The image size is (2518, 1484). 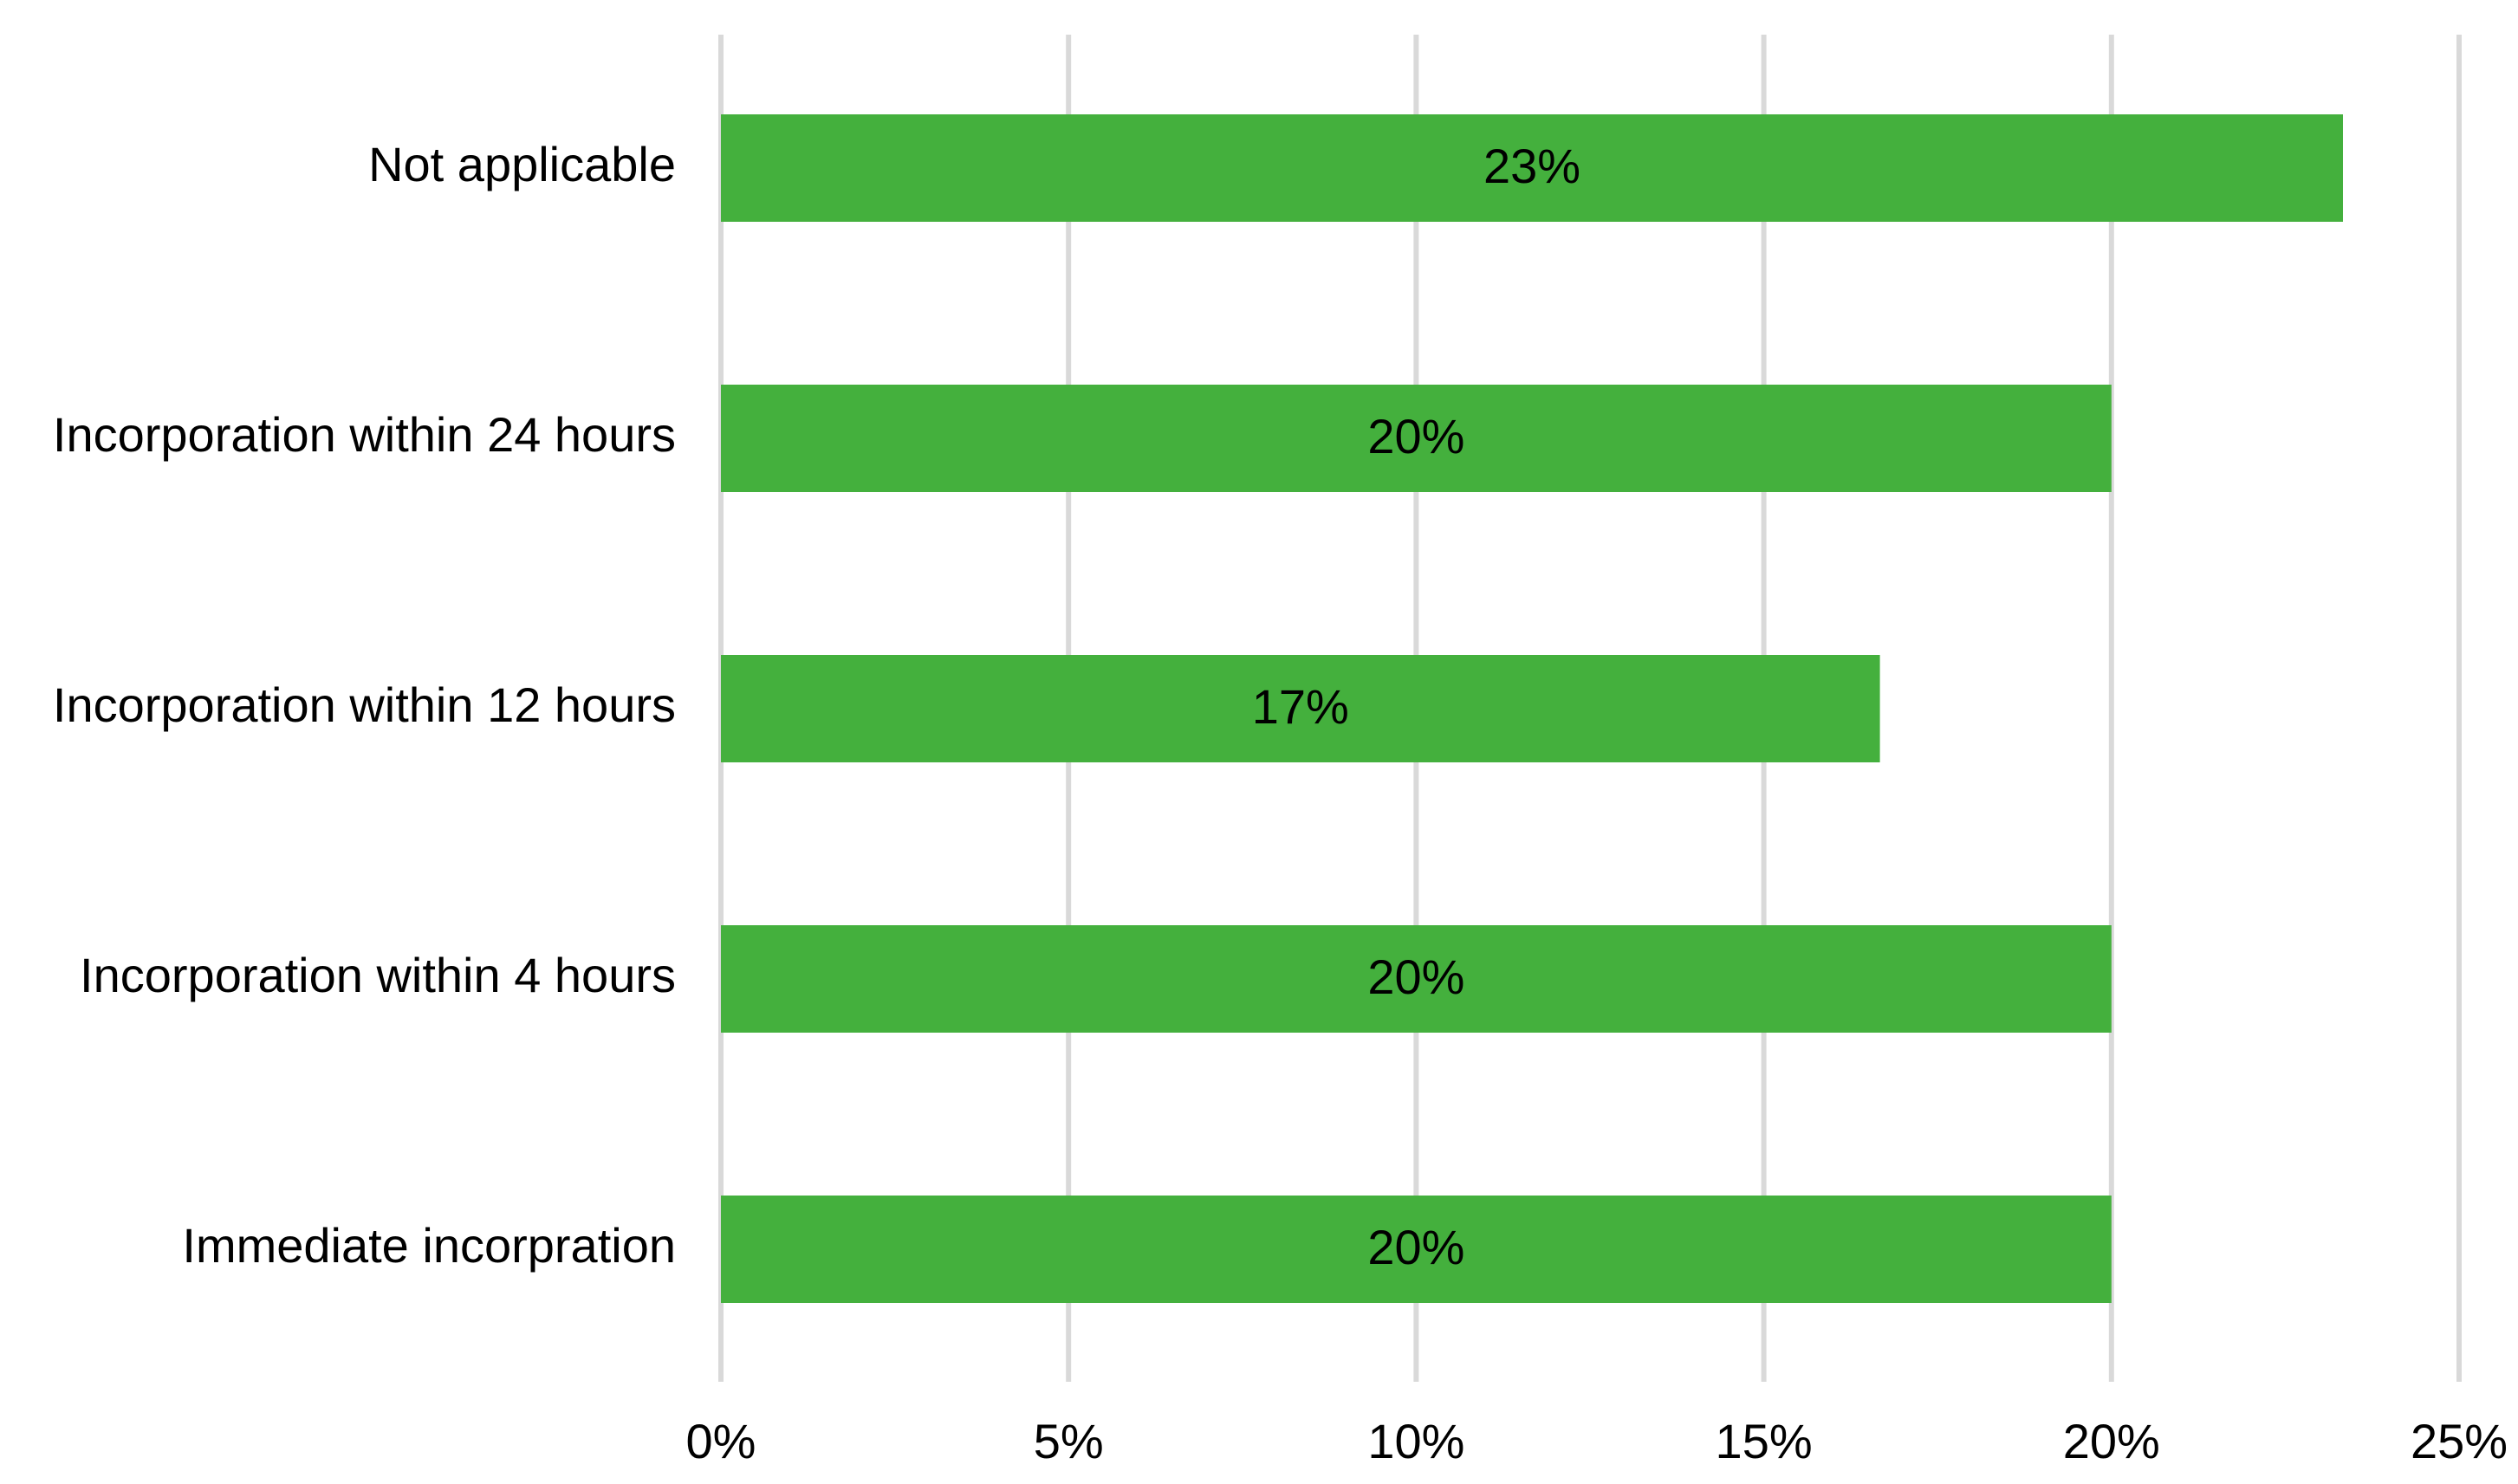 What do you see at coordinates (1415, 1441) in the screenshot?
I see `x-tick-label: 10%` at bounding box center [1415, 1441].